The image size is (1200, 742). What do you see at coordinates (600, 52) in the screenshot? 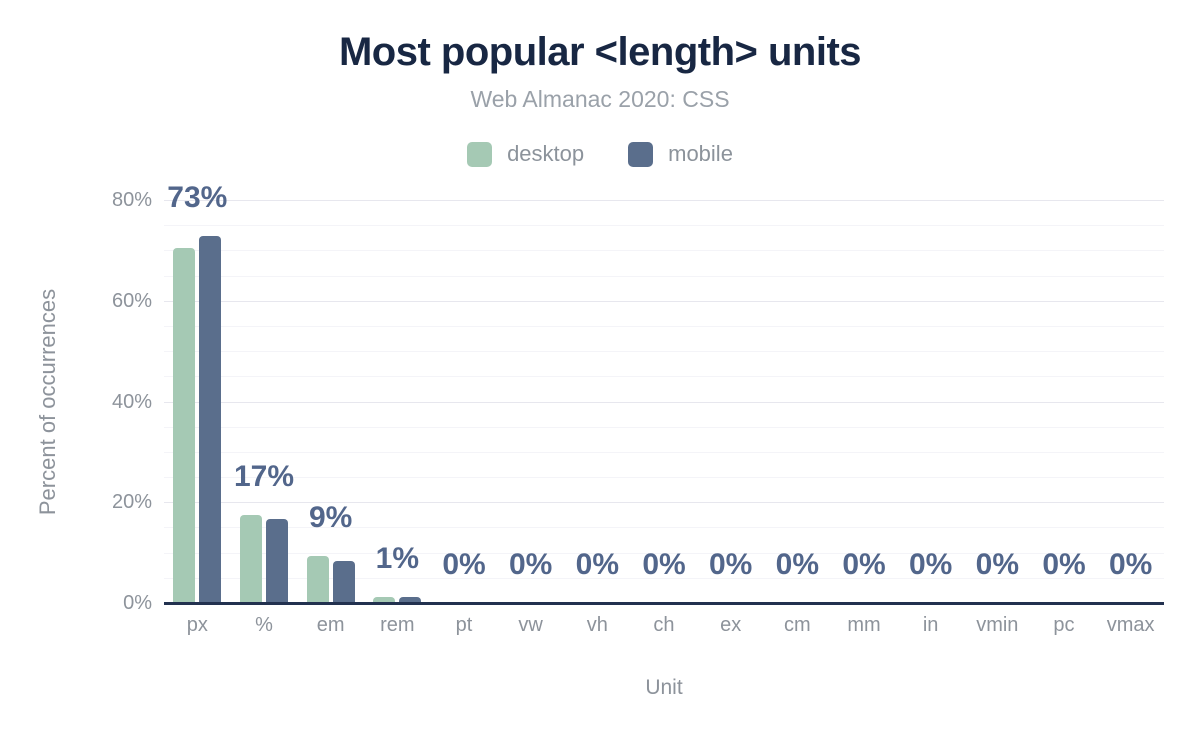
I see `chart-title: Most popular <length> units` at bounding box center [600, 52].